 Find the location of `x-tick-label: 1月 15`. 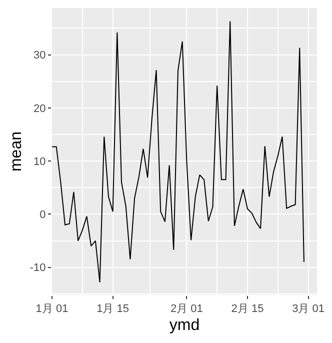

x-tick-label: 1月 15 is located at coordinates (113, 309).